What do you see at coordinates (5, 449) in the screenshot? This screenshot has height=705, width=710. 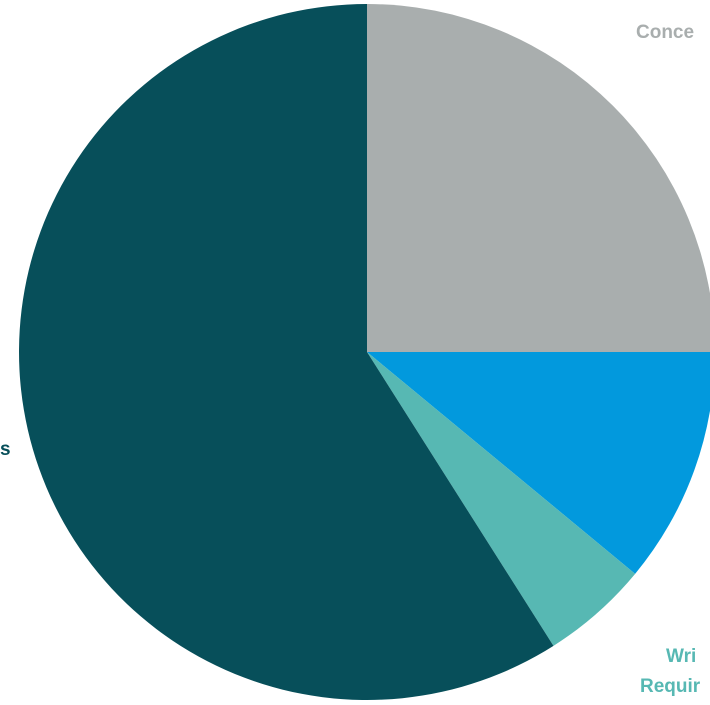 I see `slice-label-s: s` at bounding box center [5, 449].